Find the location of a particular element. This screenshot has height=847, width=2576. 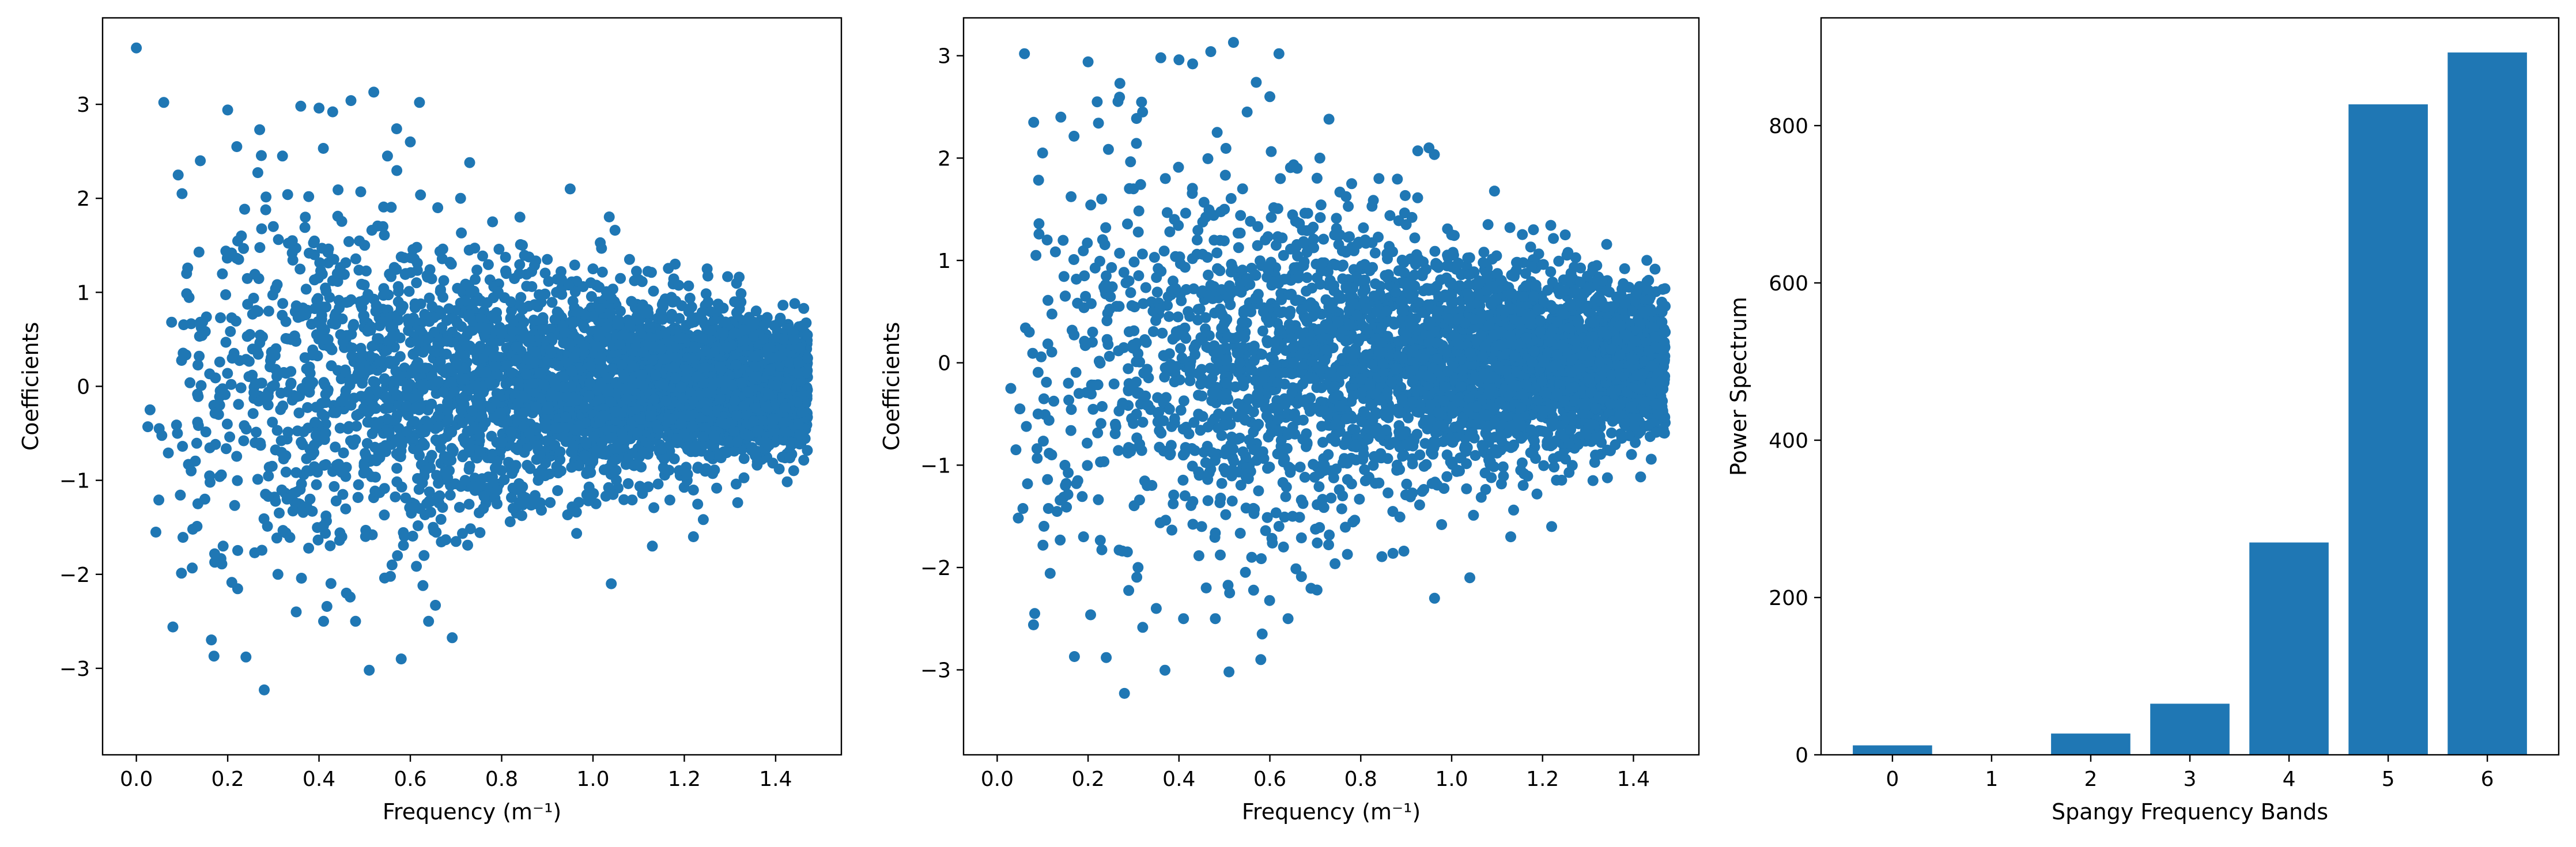

y-tick-label: −3 is located at coordinates (75, 669).